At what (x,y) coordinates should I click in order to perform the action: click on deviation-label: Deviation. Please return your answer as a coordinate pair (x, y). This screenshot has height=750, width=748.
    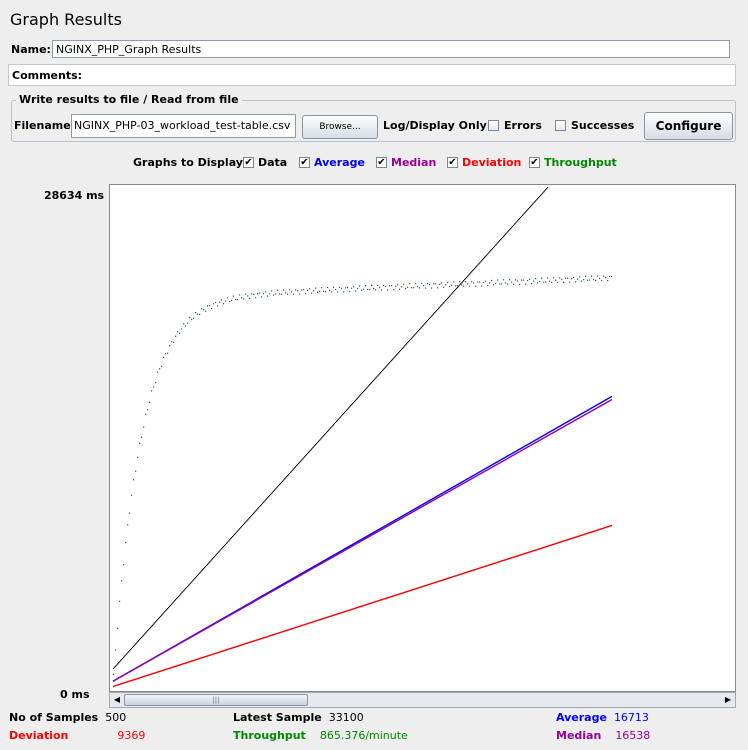
    Looking at the image, I should click on (492, 162).